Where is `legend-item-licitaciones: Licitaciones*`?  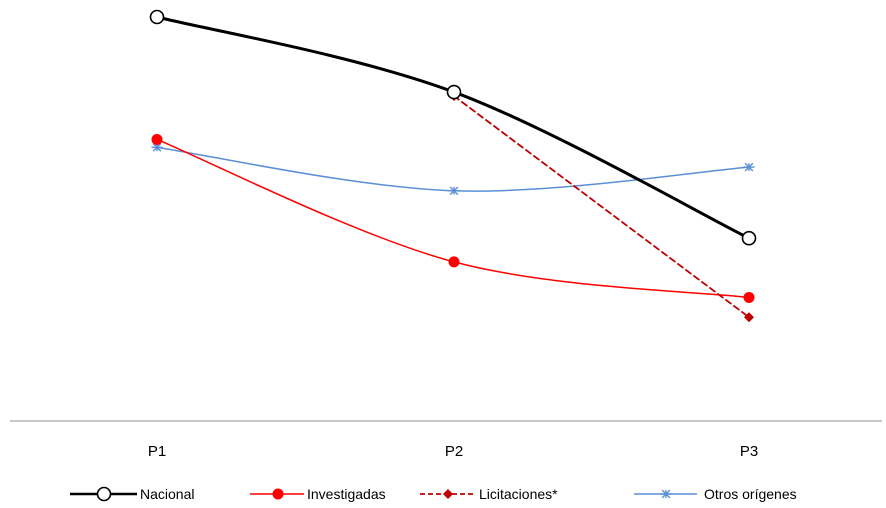
legend-item-licitaciones: Licitaciones* is located at coordinates (489, 494).